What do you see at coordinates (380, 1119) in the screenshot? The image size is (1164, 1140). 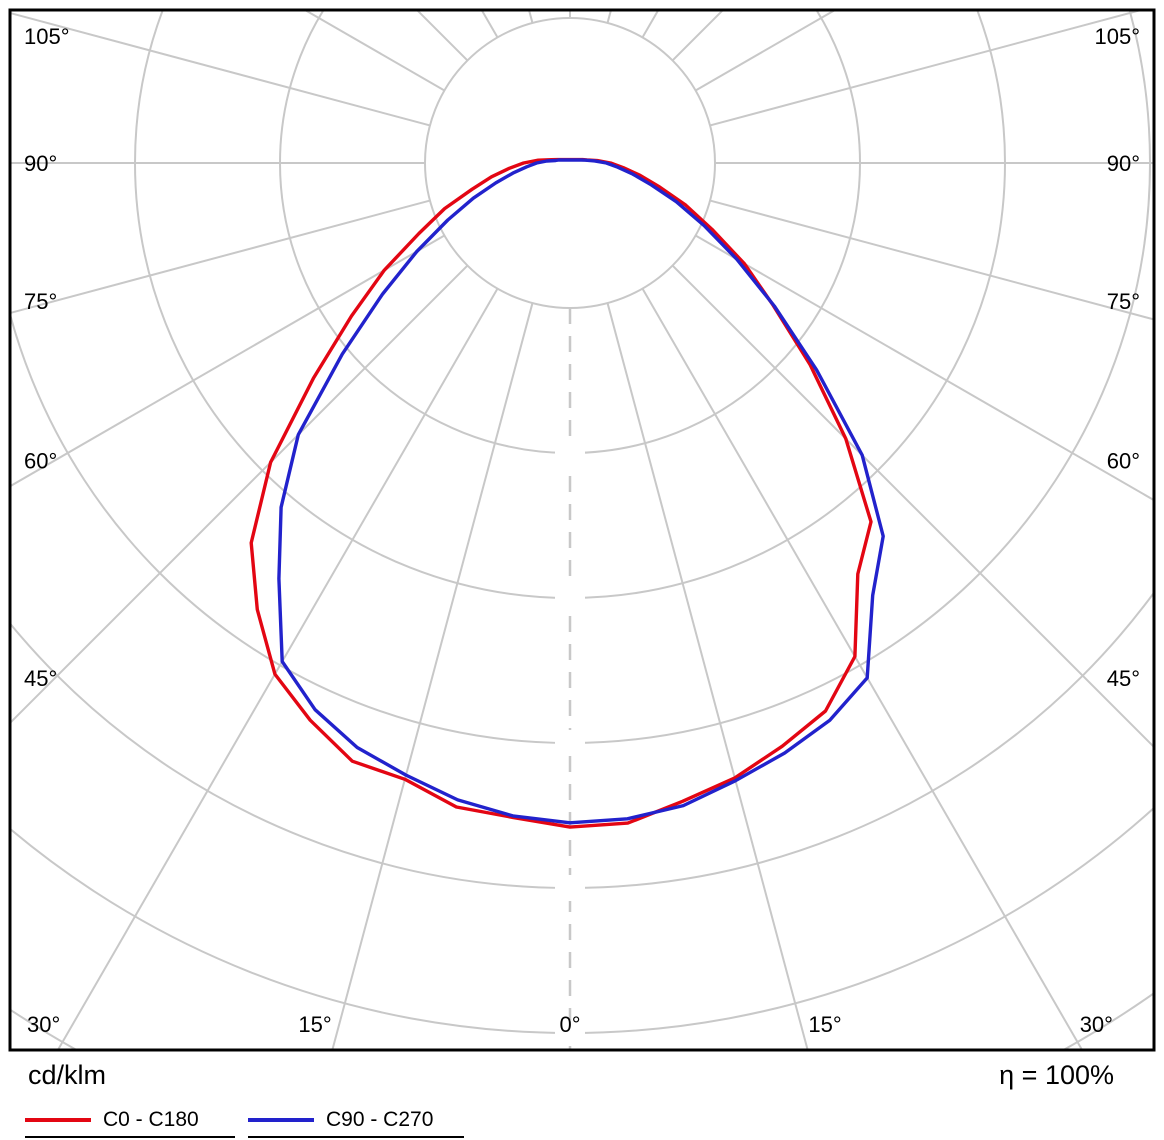 I see `legend-label-c90-c270: C90 - C270` at bounding box center [380, 1119].